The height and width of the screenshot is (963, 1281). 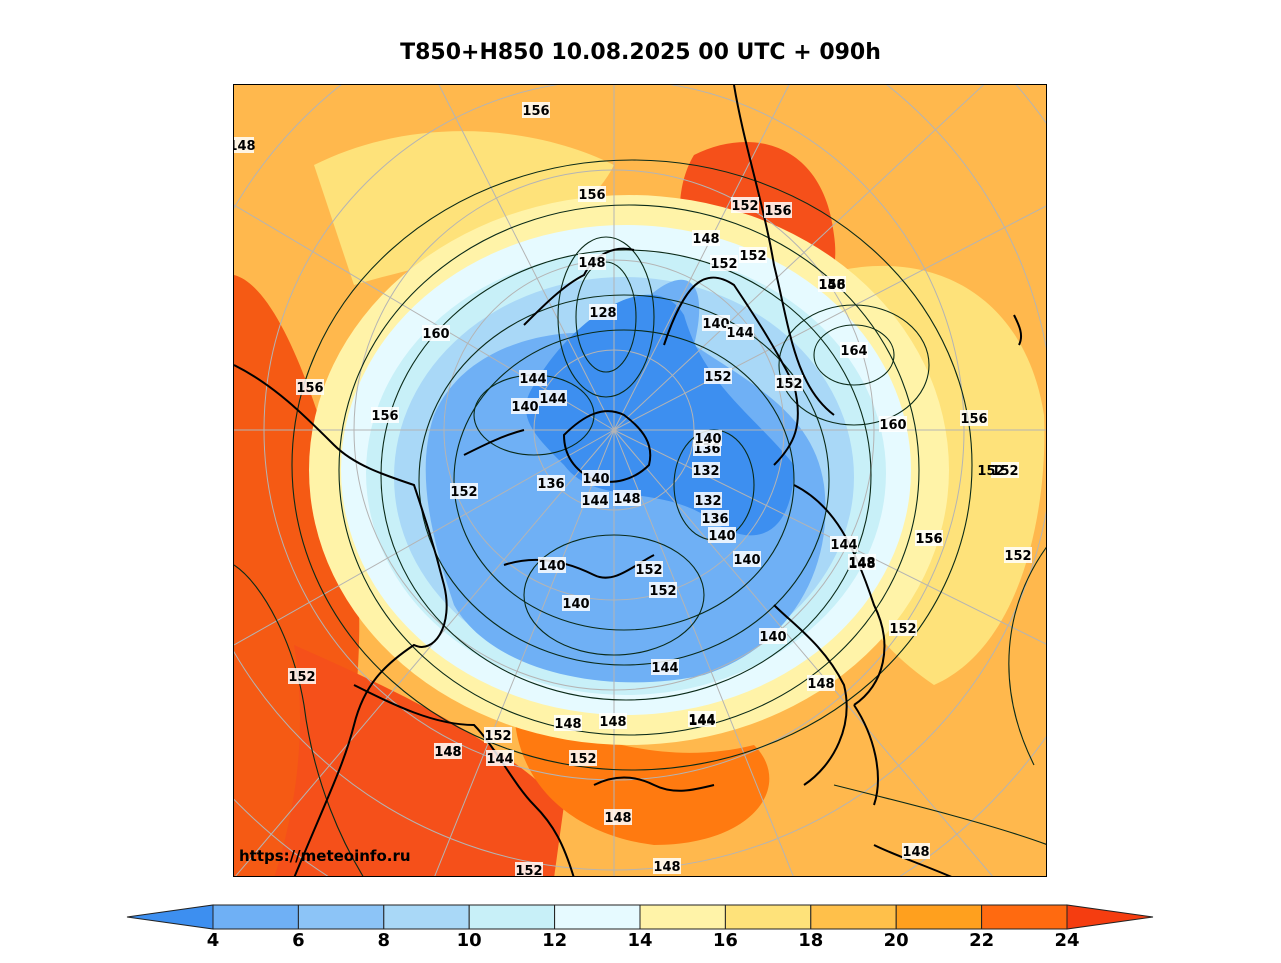 I want to click on colorbar-tick-label: 4, so click(x=213, y=940).